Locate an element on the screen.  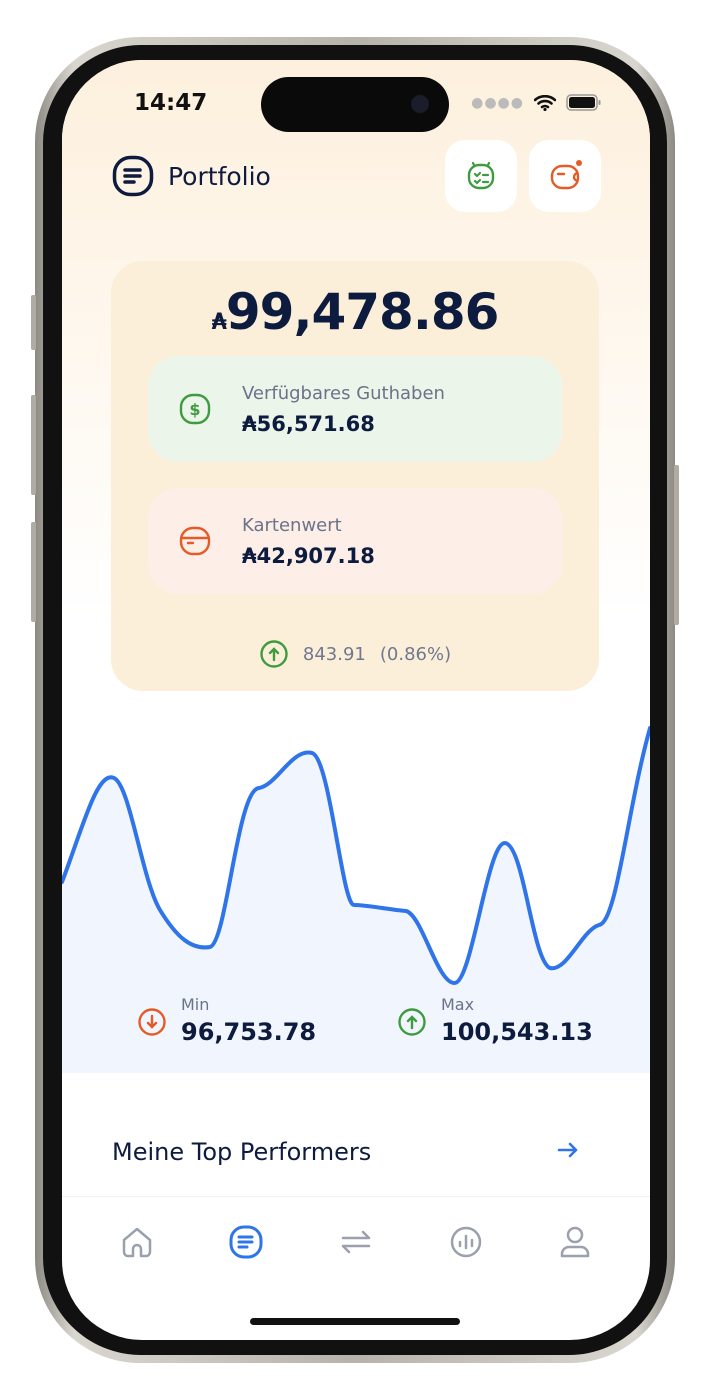
top-performers-title: Meine Top Performers is located at coordinates (242, 1152).